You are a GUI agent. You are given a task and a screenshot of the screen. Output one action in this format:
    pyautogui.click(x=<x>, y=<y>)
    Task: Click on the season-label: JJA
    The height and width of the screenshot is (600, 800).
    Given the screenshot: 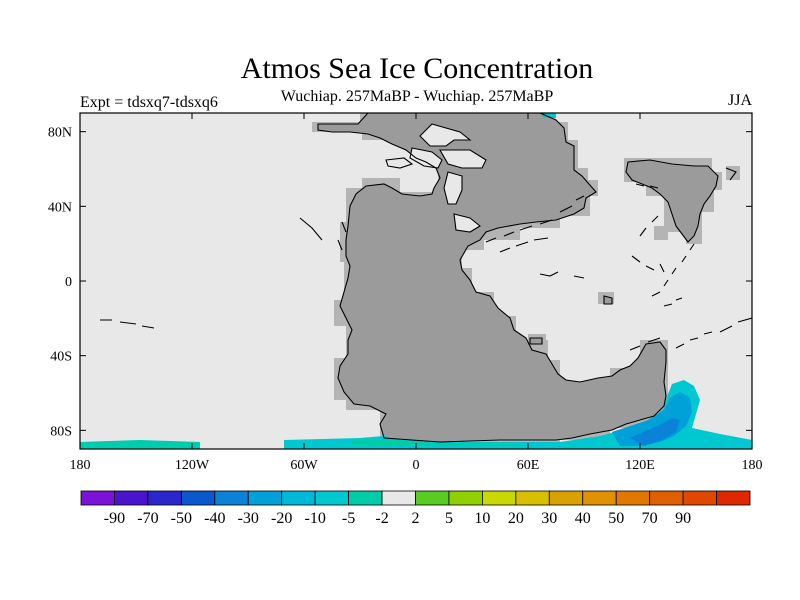 What is the action you would take?
    pyautogui.click(x=739, y=100)
    